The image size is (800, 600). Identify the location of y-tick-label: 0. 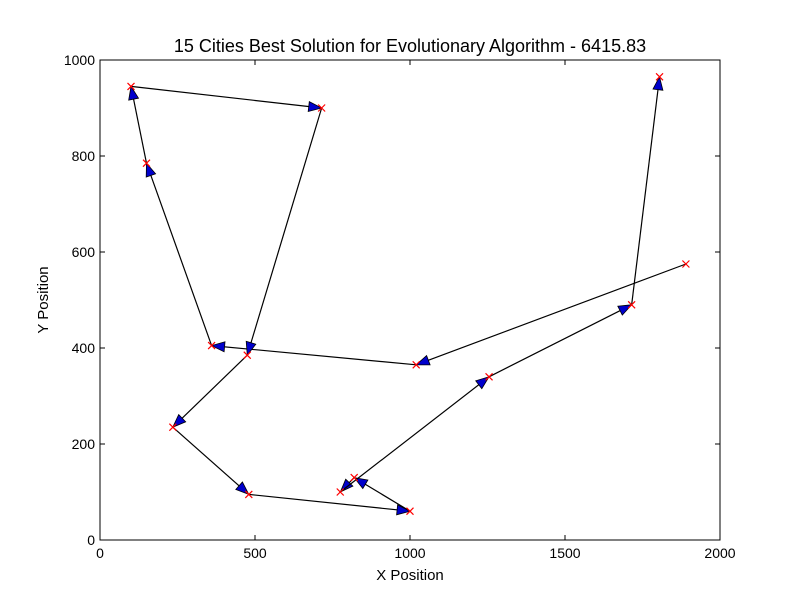
(91, 540).